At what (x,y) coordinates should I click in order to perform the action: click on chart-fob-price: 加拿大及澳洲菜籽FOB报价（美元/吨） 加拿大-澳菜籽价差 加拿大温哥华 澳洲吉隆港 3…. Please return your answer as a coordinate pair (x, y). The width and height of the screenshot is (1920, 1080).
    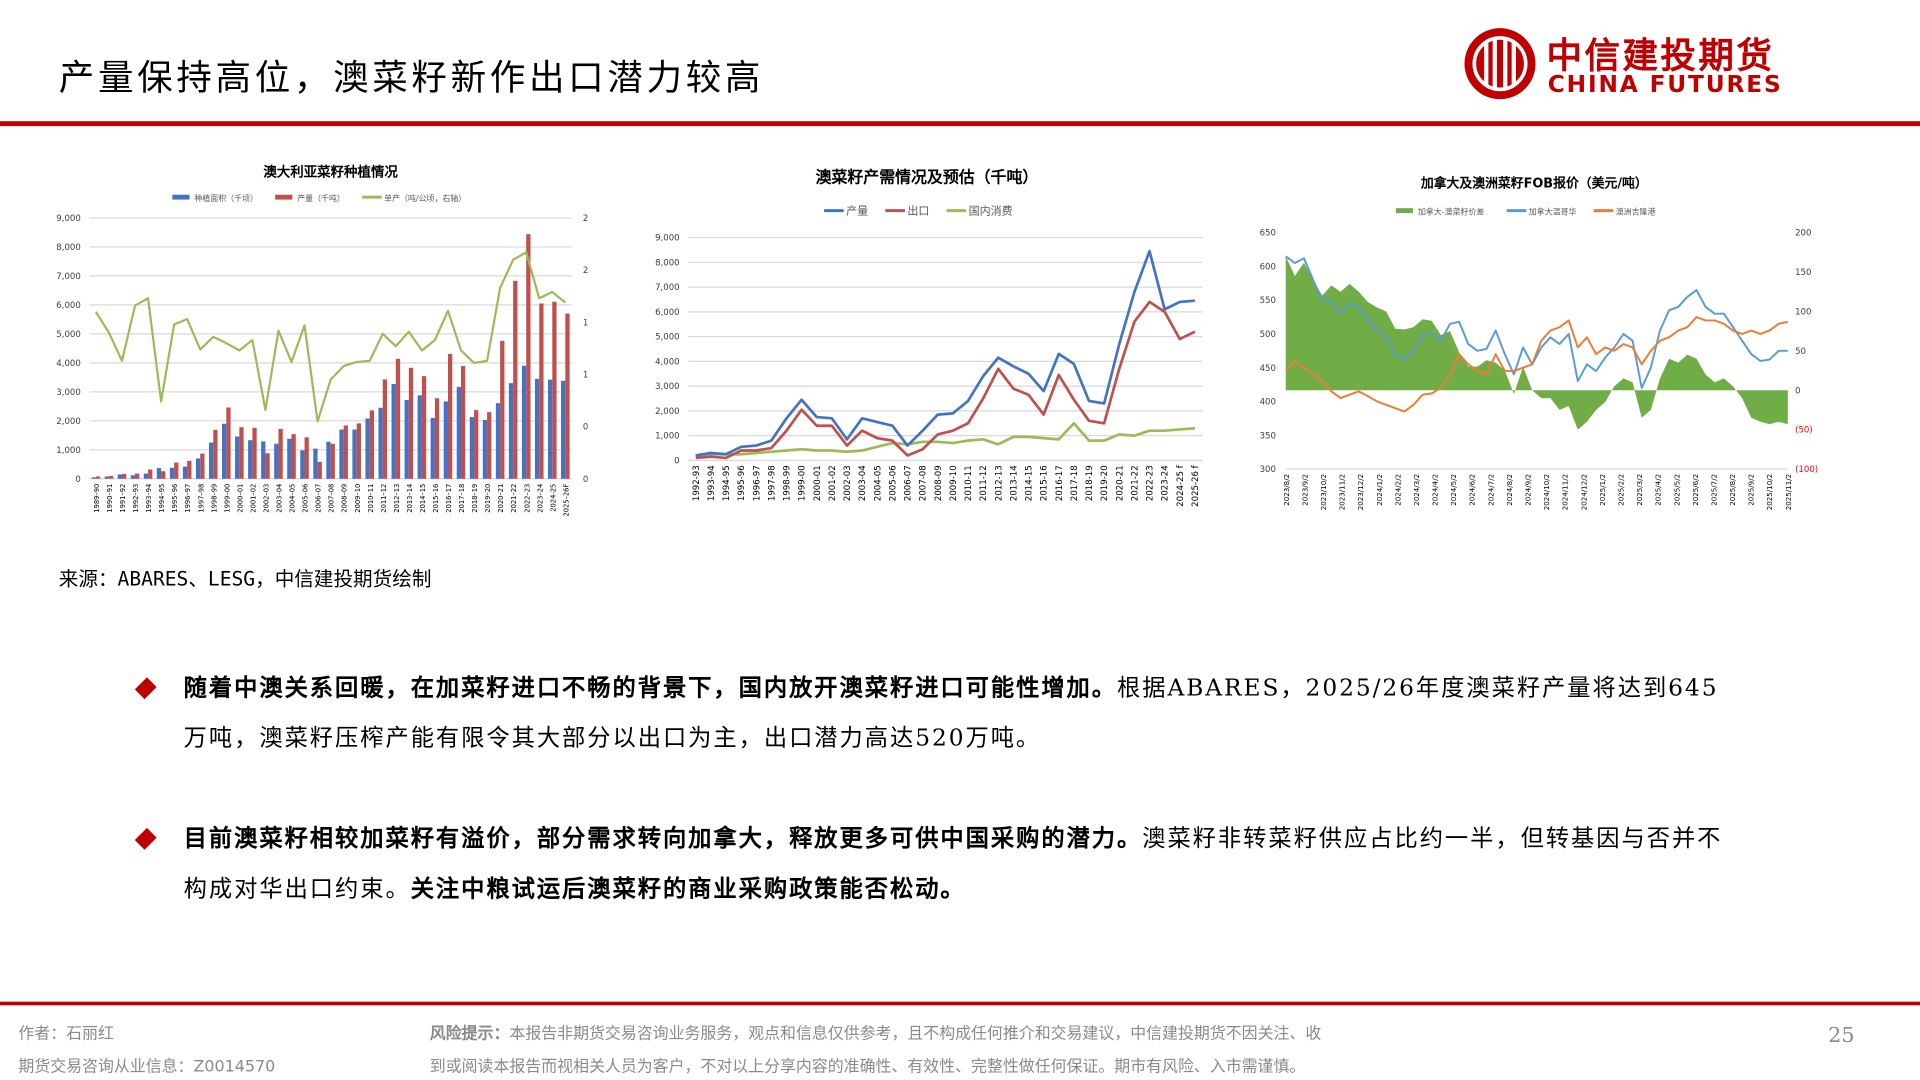
    Looking at the image, I should click on (1539, 342).